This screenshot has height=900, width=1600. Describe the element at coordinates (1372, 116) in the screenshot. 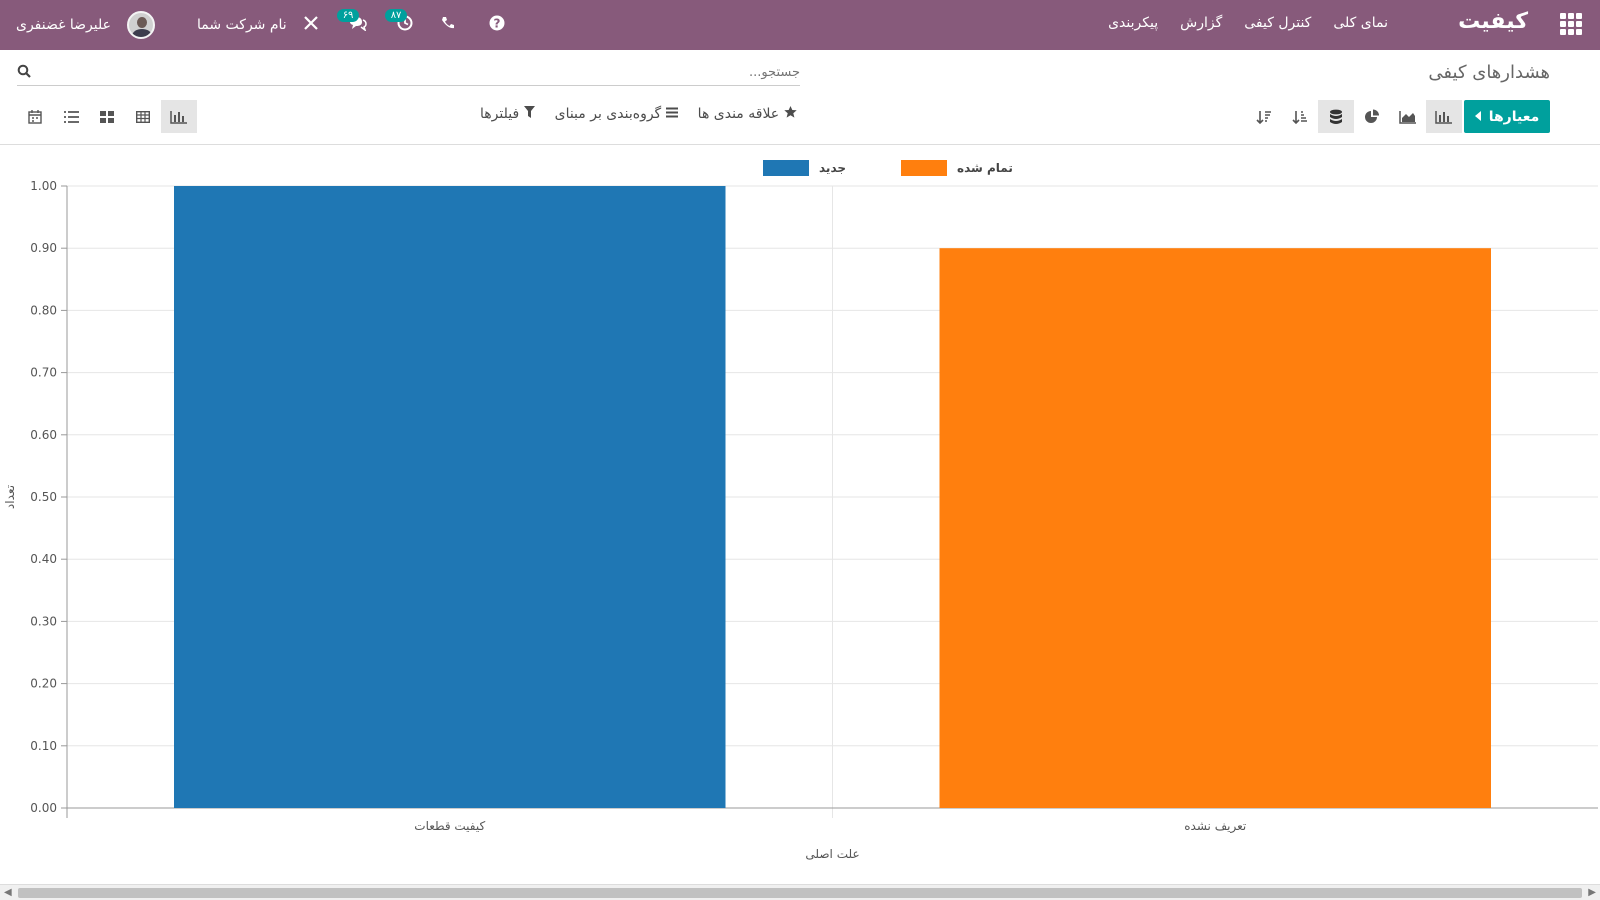

I see `pie-chart-icon` at that location.